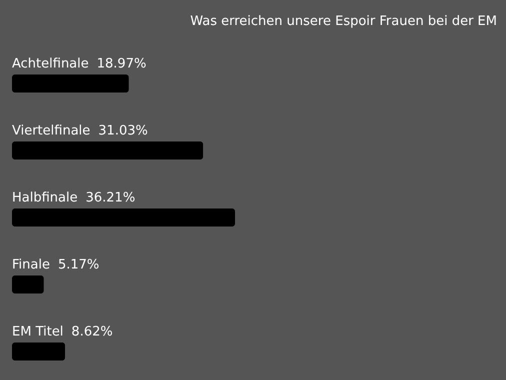 The image size is (506, 380). What do you see at coordinates (45, 198) in the screenshot?
I see `y-tick-label: Halbfinale` at bounding box center [45, 198].